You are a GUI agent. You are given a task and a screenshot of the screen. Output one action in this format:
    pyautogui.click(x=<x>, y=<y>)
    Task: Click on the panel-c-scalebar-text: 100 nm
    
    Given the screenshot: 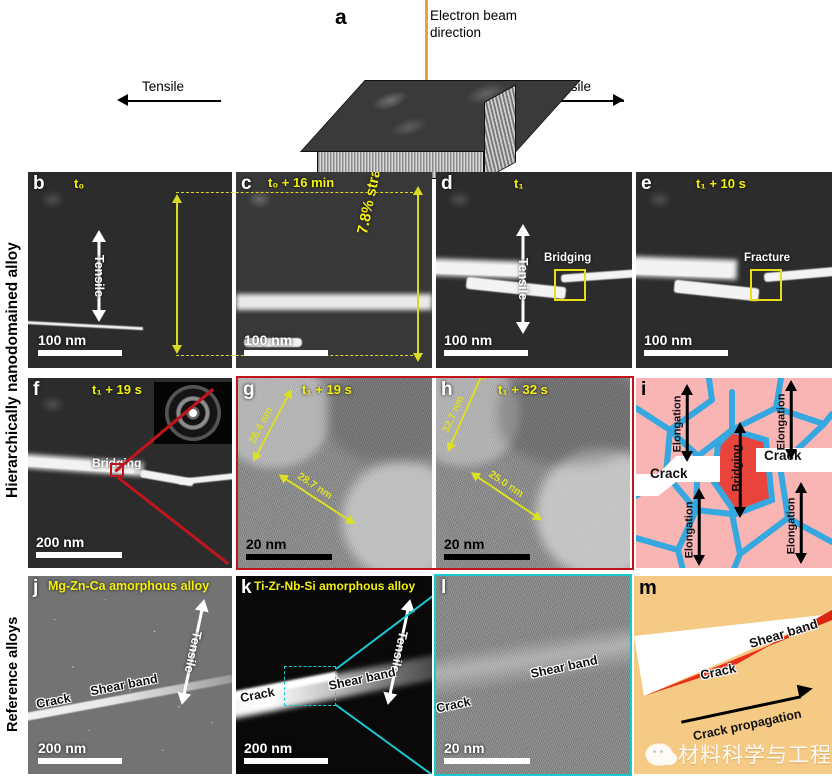 What is the action you would take?
    pyautogui.click(x=268, y=340)
    